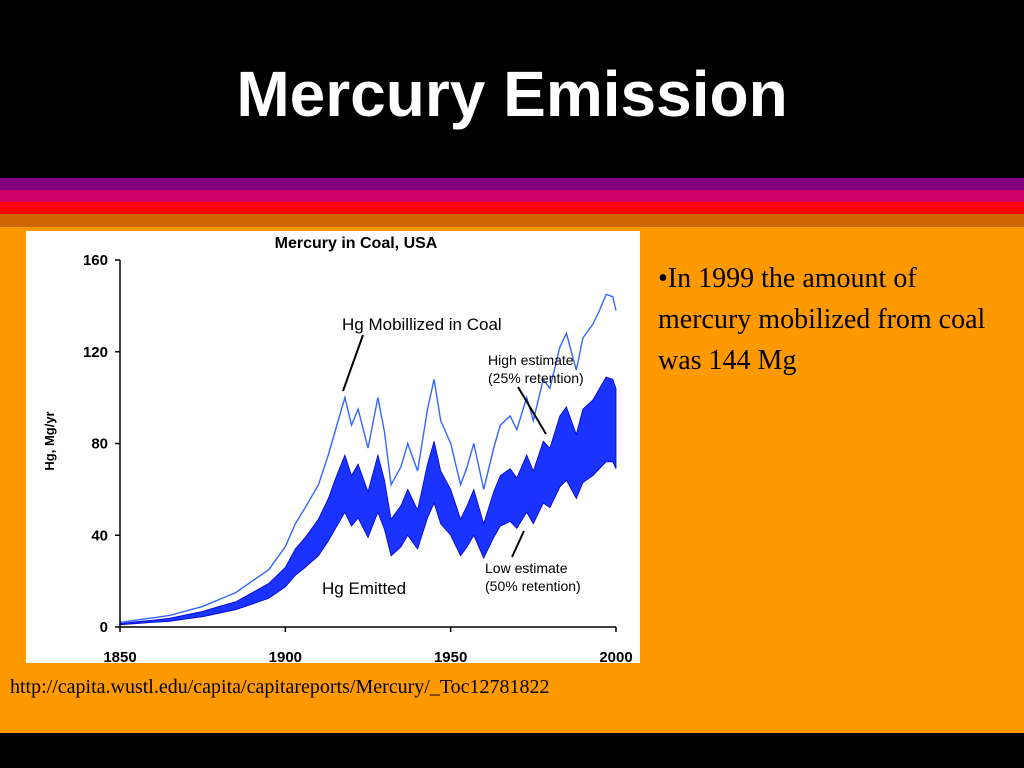  Describe the element at coordinates (533, 586) in the screenshot. I see `low-estimate-note: (50% retention)` at that location.